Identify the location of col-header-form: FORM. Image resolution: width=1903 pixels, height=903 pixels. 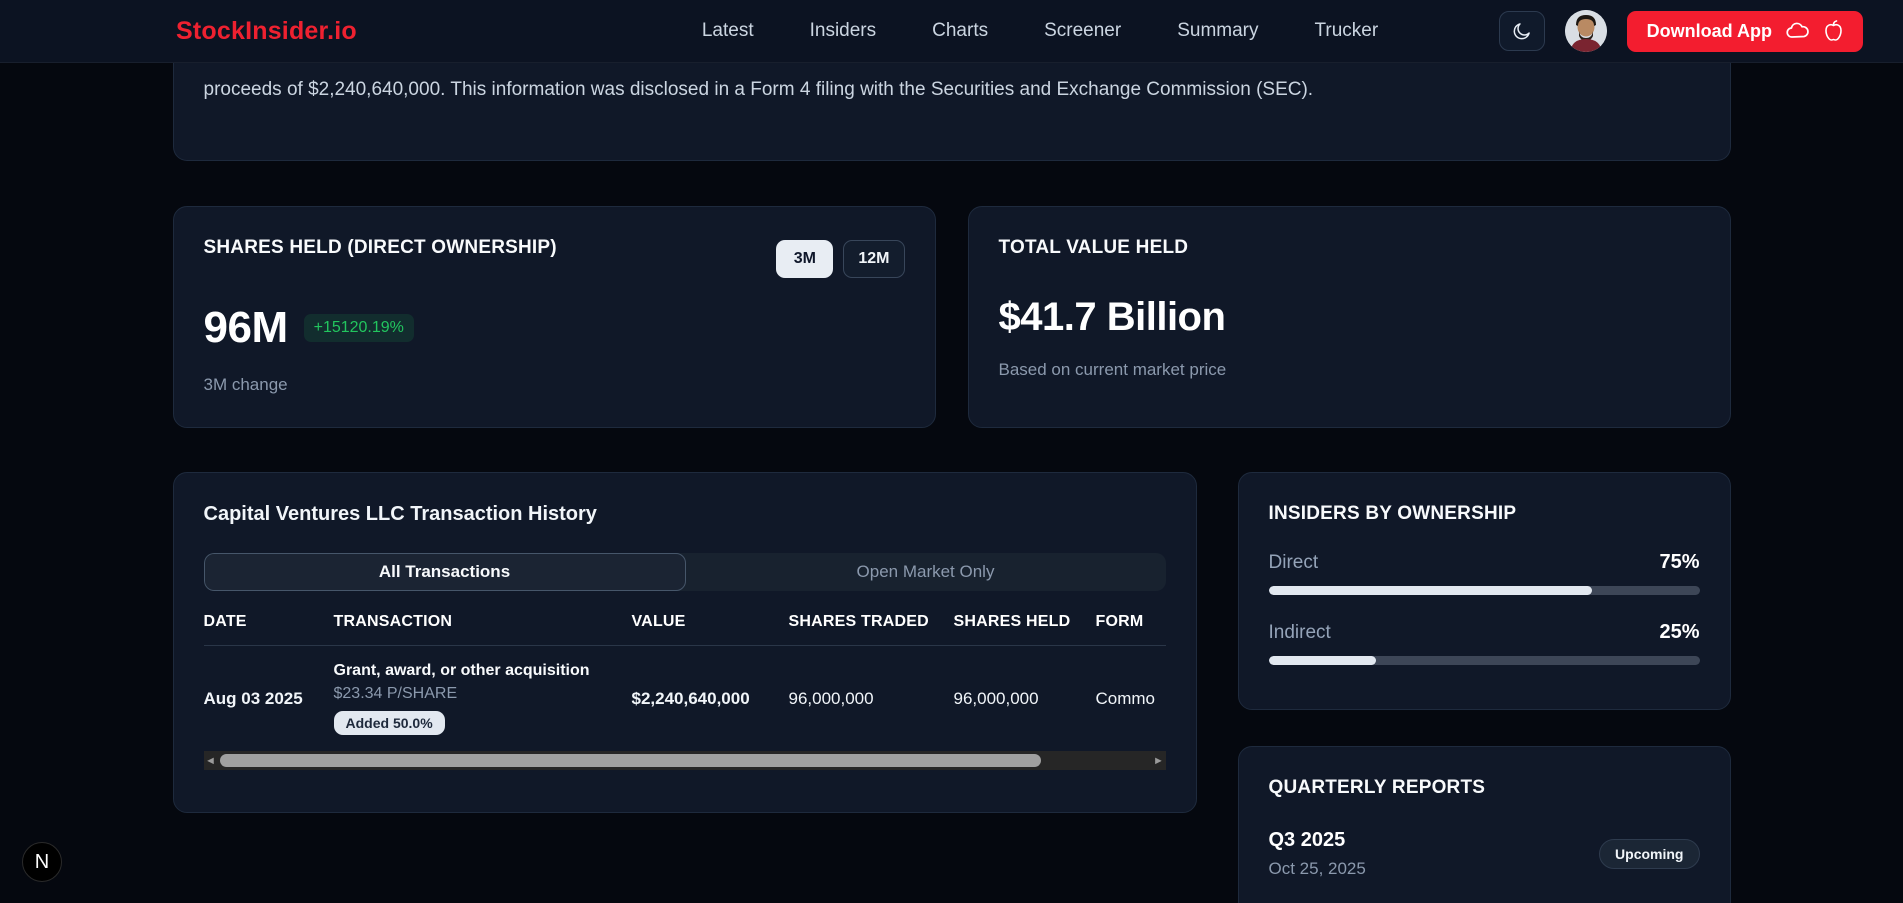
(1119, 621).